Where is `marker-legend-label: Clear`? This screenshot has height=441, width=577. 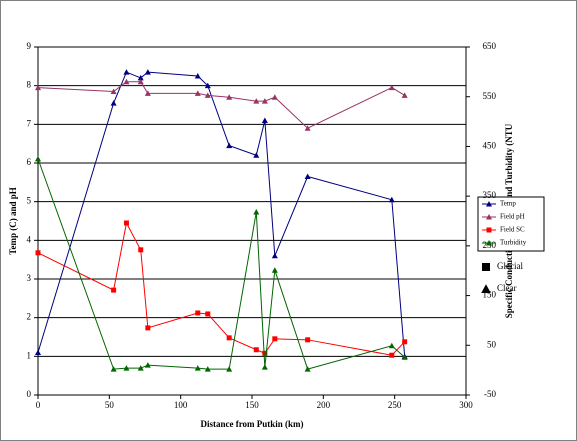
marker-legend-label: Clear is located at coordinates (507, 288).